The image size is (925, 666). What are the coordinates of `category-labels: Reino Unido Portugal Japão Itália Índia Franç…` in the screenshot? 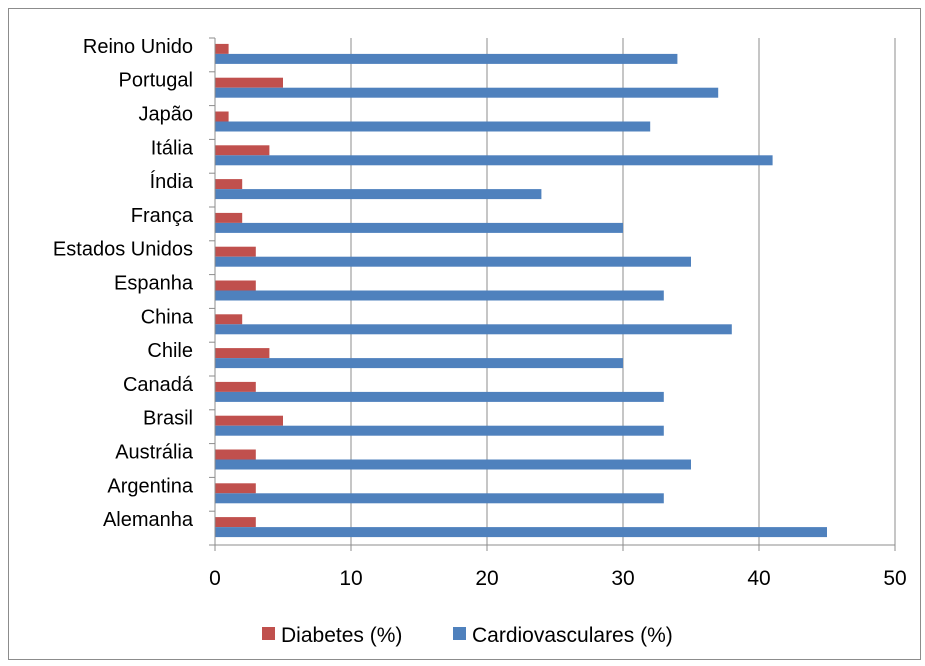 It's located at (134, 291).